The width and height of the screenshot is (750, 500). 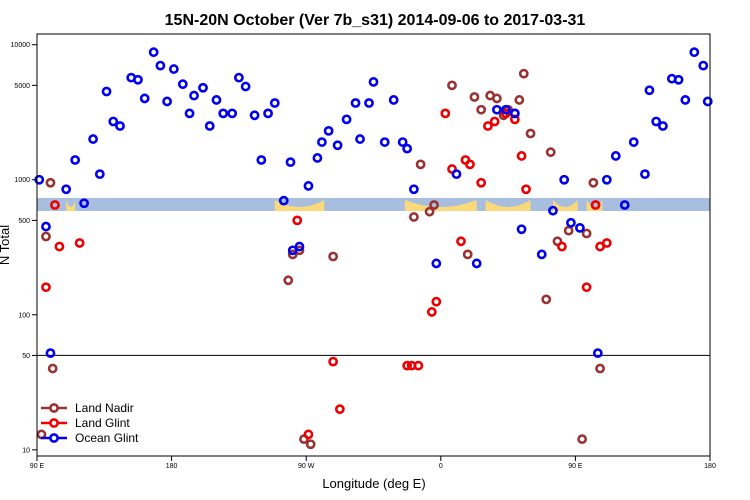 What do you see at coordinates (24, 221) in the screenshot?
I see `y-tick-label: 500` at bounding box center [24, 221].